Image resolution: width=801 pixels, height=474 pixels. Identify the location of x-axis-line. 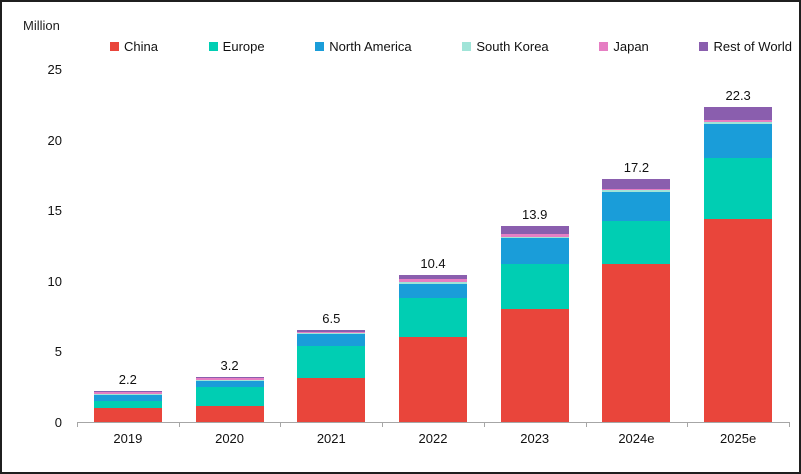
(433, 422).